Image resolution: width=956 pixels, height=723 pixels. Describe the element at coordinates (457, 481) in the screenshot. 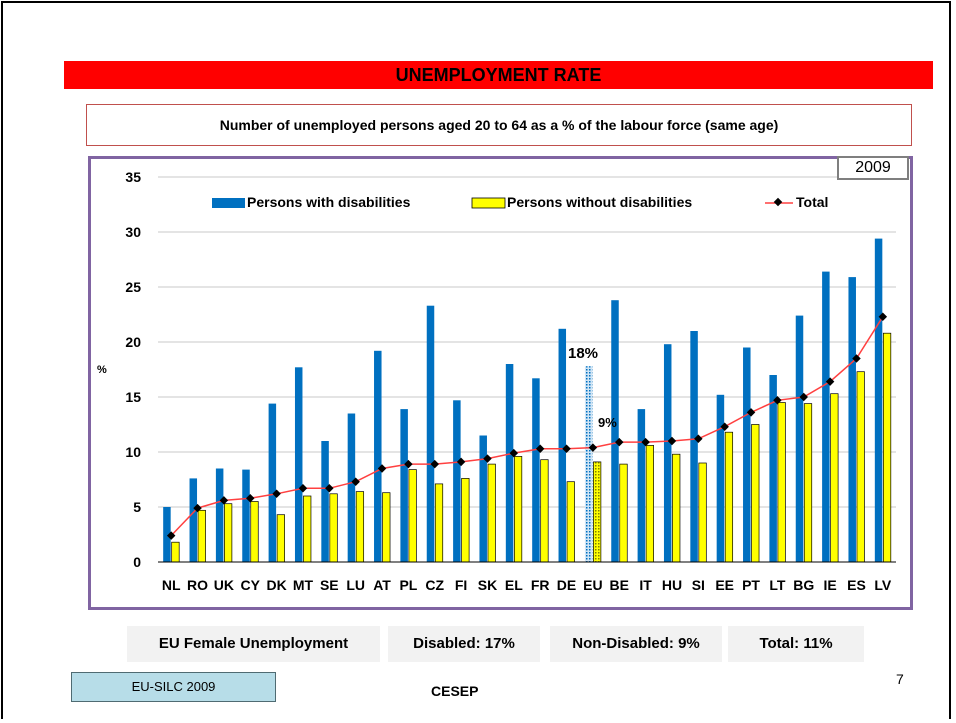

I see `bar-disabled-fi` at that location.